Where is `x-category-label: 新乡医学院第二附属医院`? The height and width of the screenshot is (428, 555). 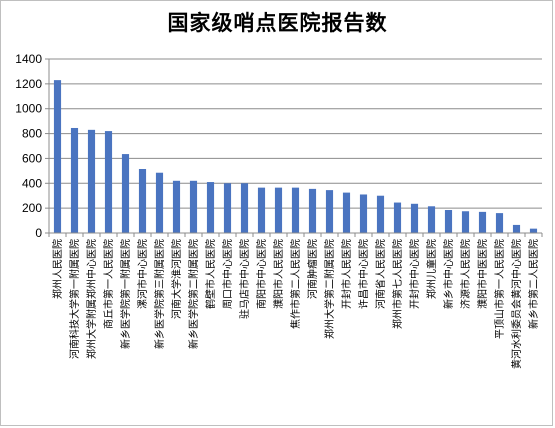 x-category-label: 新乡医学院第二附属医院 is located at coordinates (193, 294).